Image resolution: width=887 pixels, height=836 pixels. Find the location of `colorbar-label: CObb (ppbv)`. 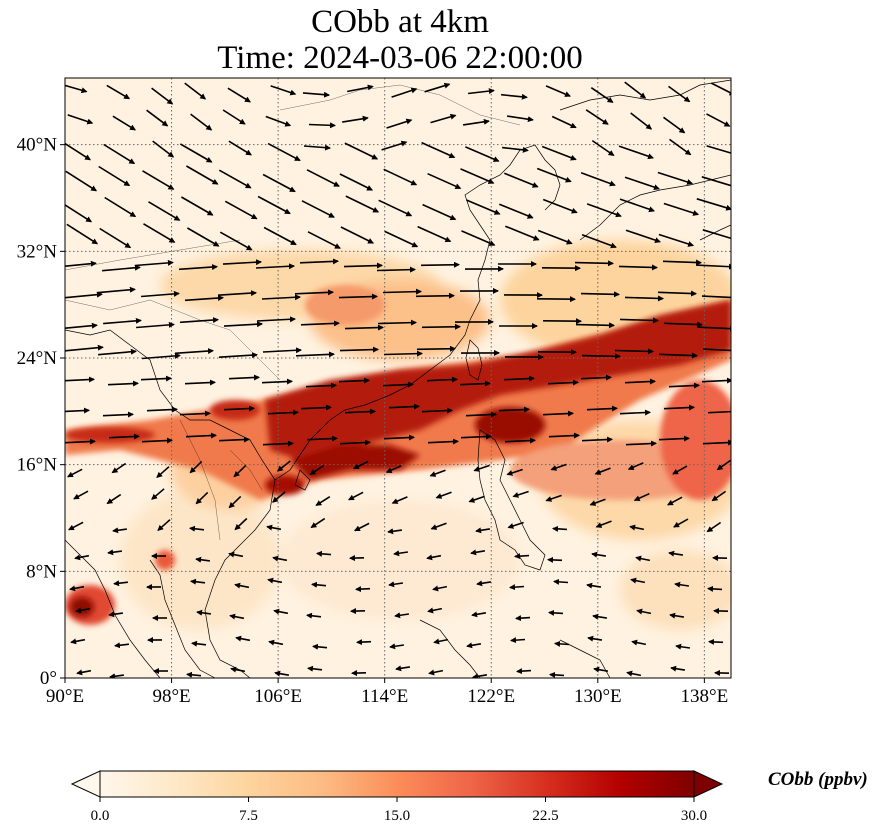

colorbar-label: CObb (ppbv) is located at coordinates (818, 779).